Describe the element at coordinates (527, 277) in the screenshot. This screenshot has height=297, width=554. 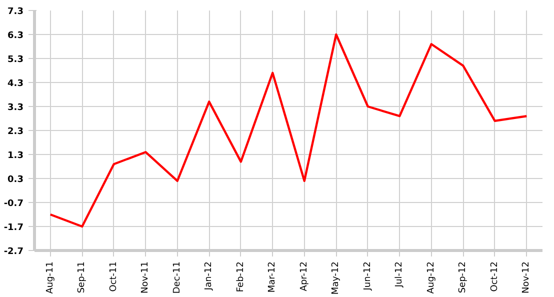
I see `x-tick-label: Nov-12` at that location.